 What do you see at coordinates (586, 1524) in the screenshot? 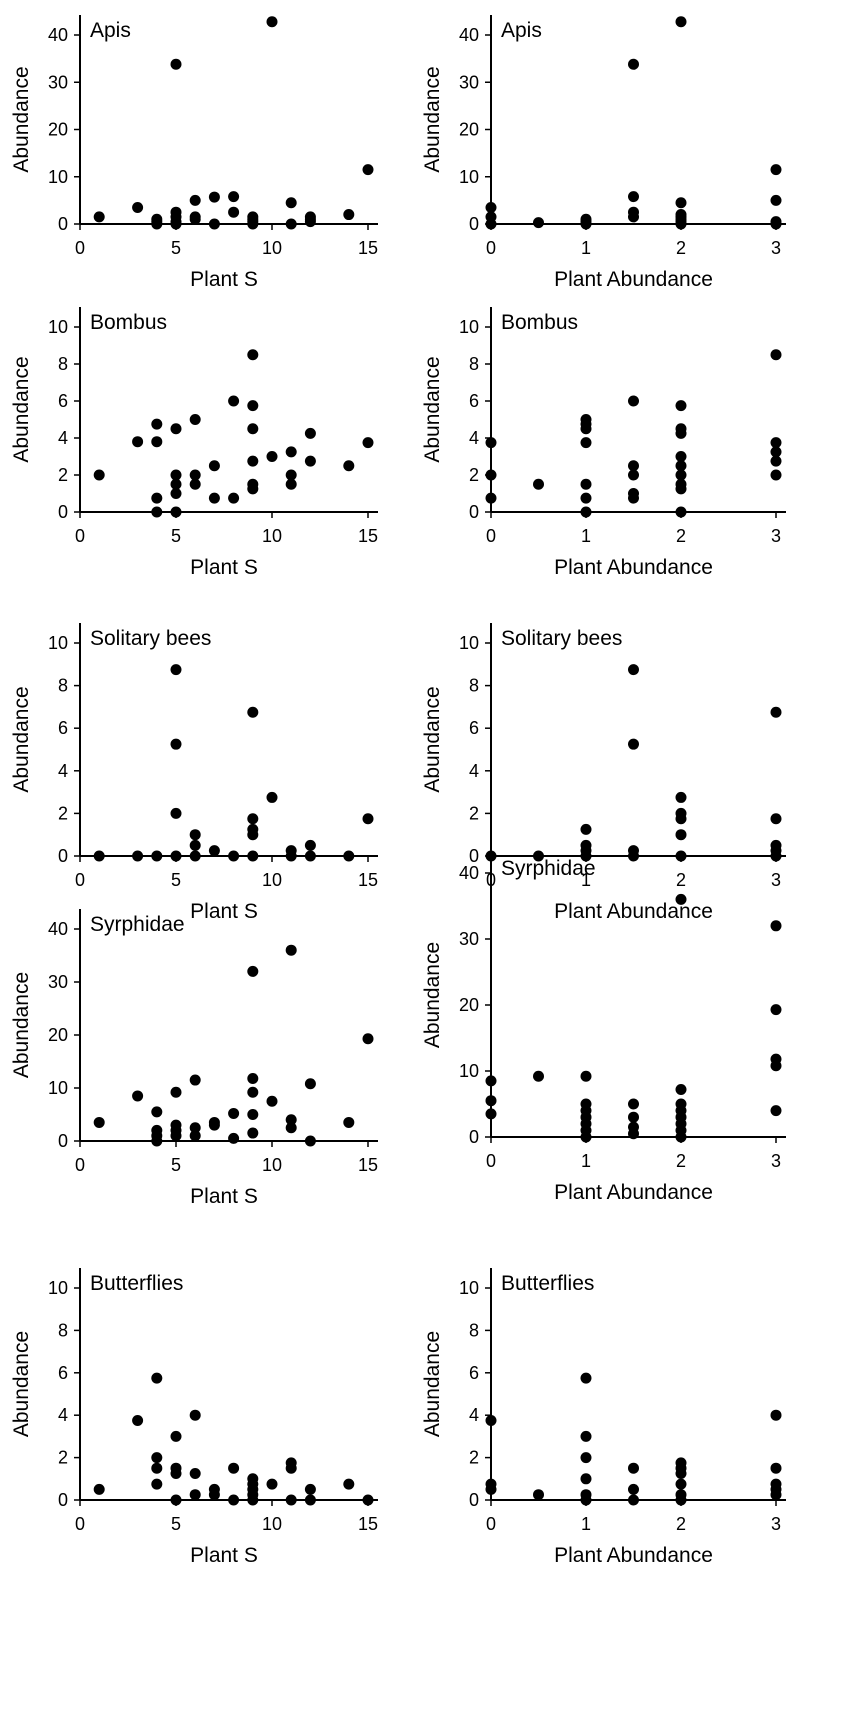
I see `x-tick-label: 1` at bounding box center [586, 1524].